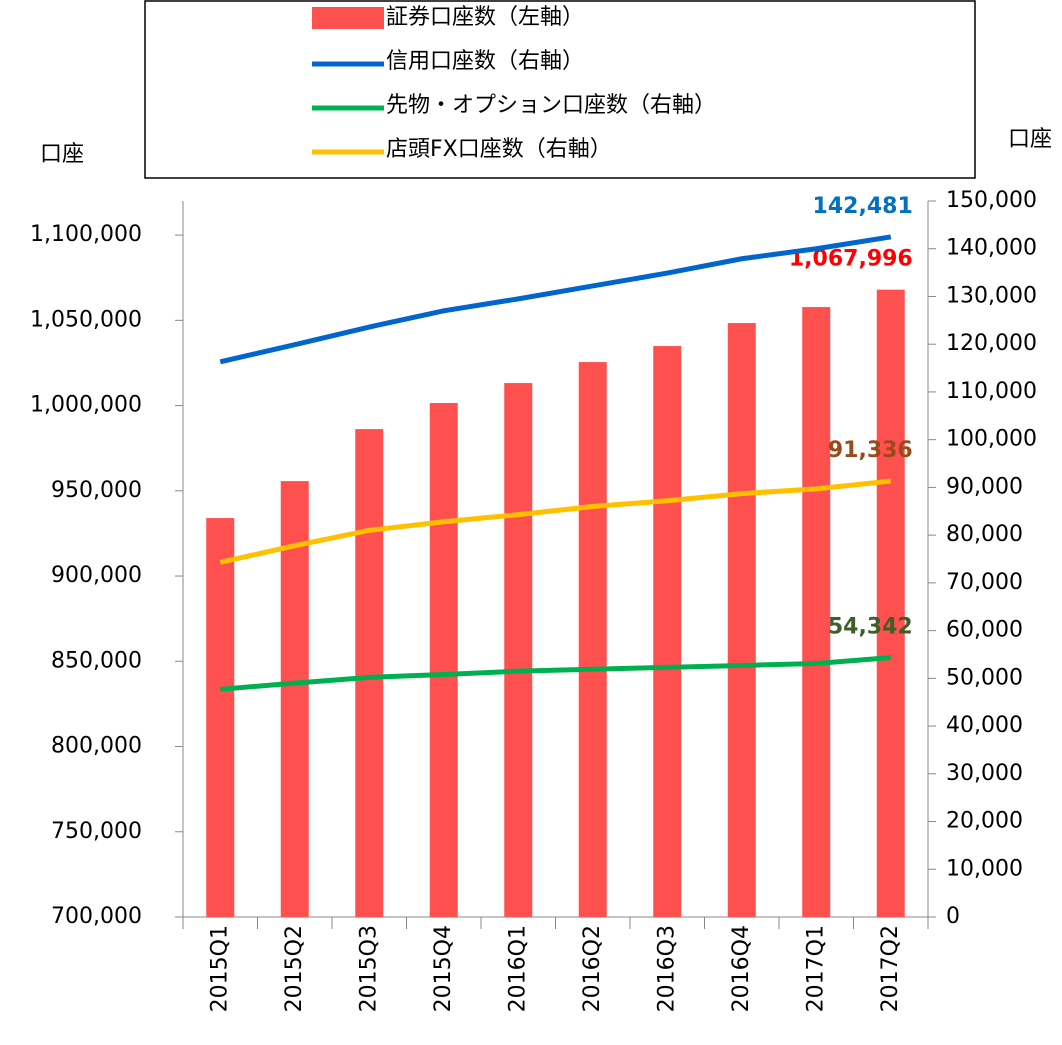 This screenshot has height=1045, width=1062. What do you see at coordinates (592, 968) in the screenshot?
I see `x-tick-label: 2016Q2` at bounding box center [592, 968].